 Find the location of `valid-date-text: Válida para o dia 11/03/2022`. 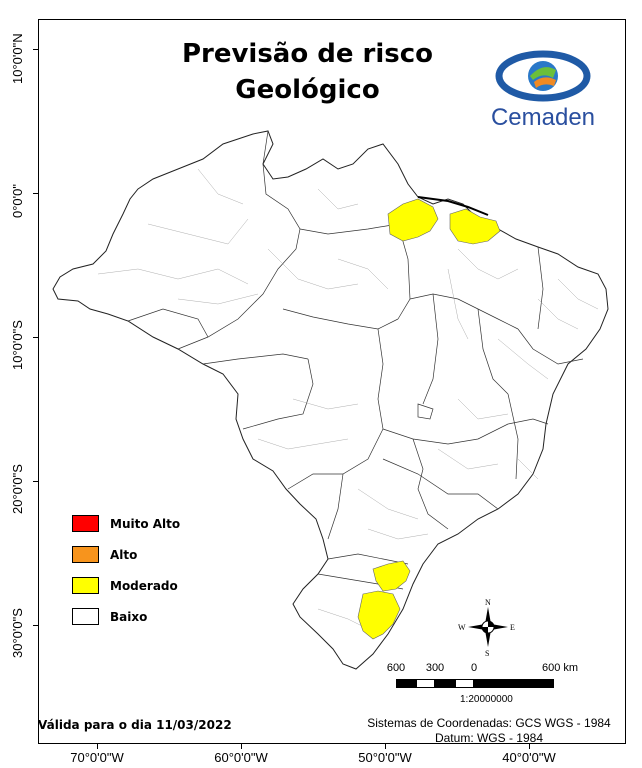

valid-date-text: Válida para o dia 11/03/2022 is located at coordinates (135, 725).